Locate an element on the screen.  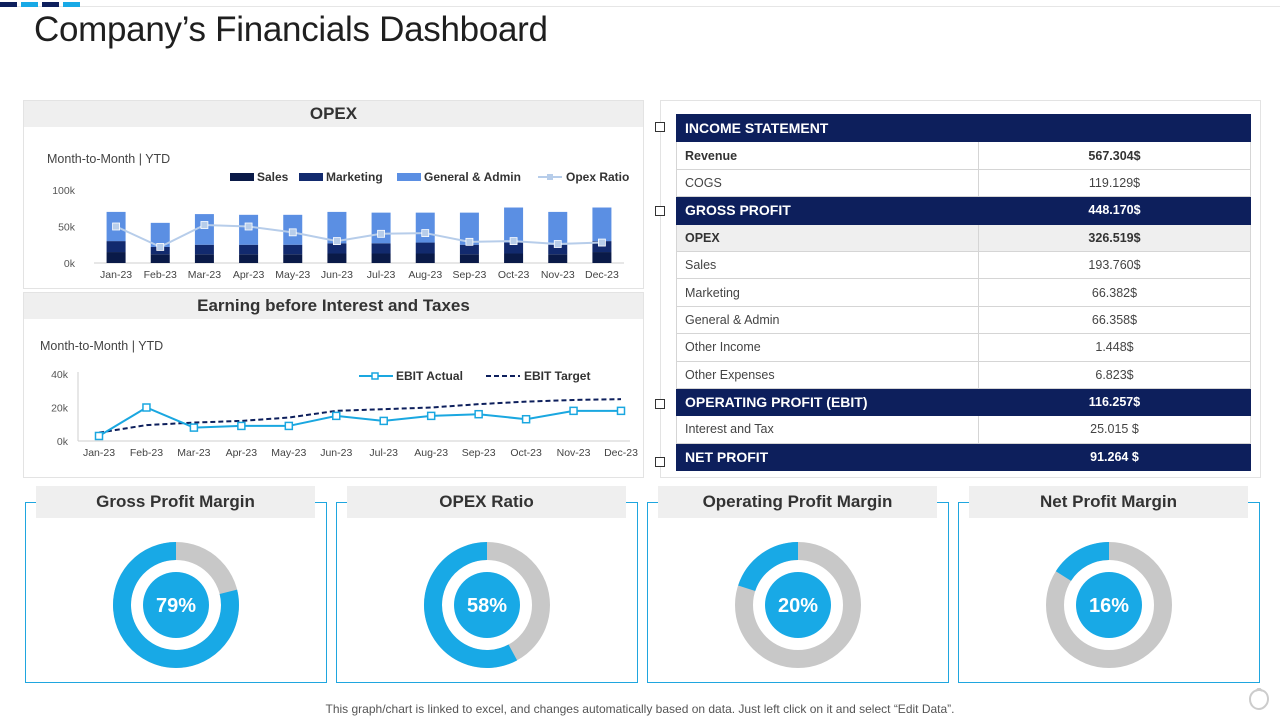
kpi-card-operating-profit-margin: 20% is located at coordinates (798, 592).